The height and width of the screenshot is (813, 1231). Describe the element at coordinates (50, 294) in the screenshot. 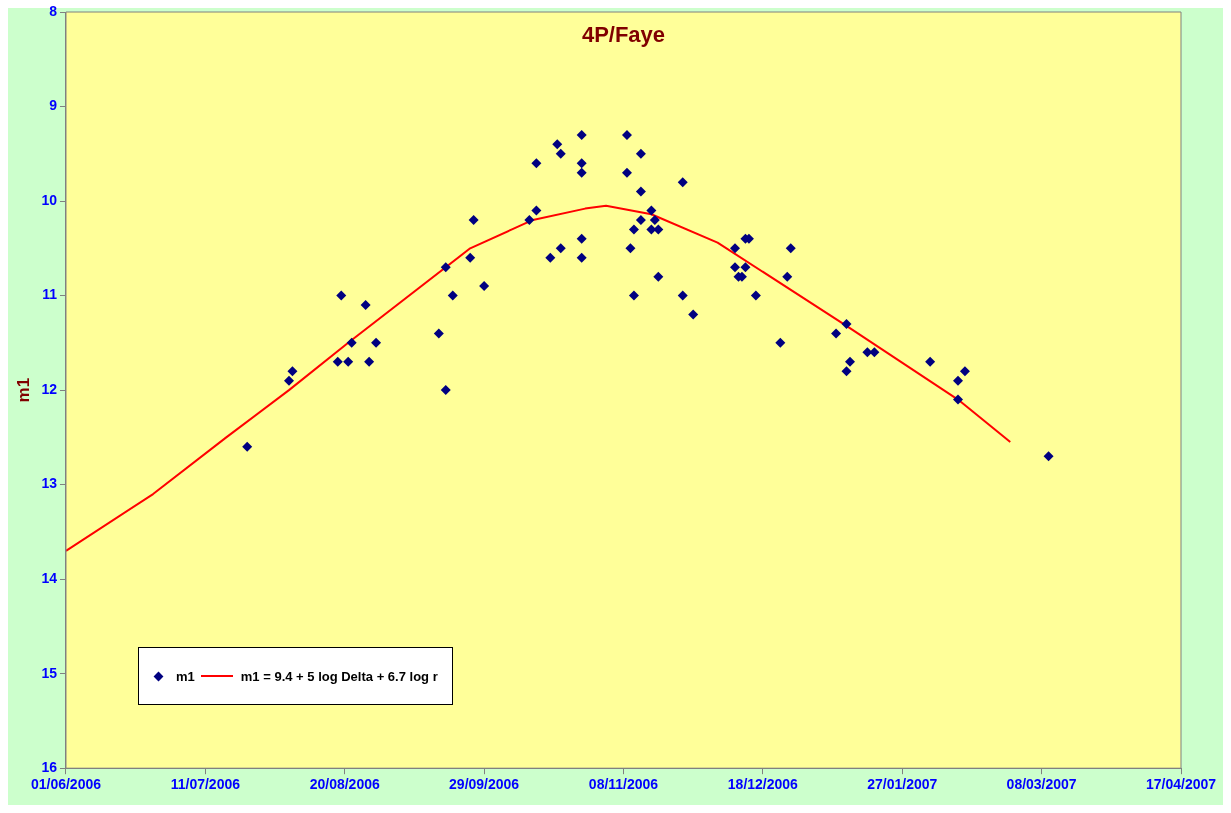

I see `y-tick-label: 11` at that location.